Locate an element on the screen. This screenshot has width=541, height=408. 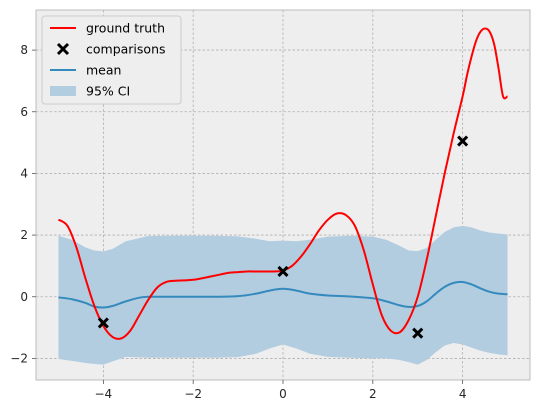
legend-ground-truth-label: ground truth is located at coordinates (125, 28).